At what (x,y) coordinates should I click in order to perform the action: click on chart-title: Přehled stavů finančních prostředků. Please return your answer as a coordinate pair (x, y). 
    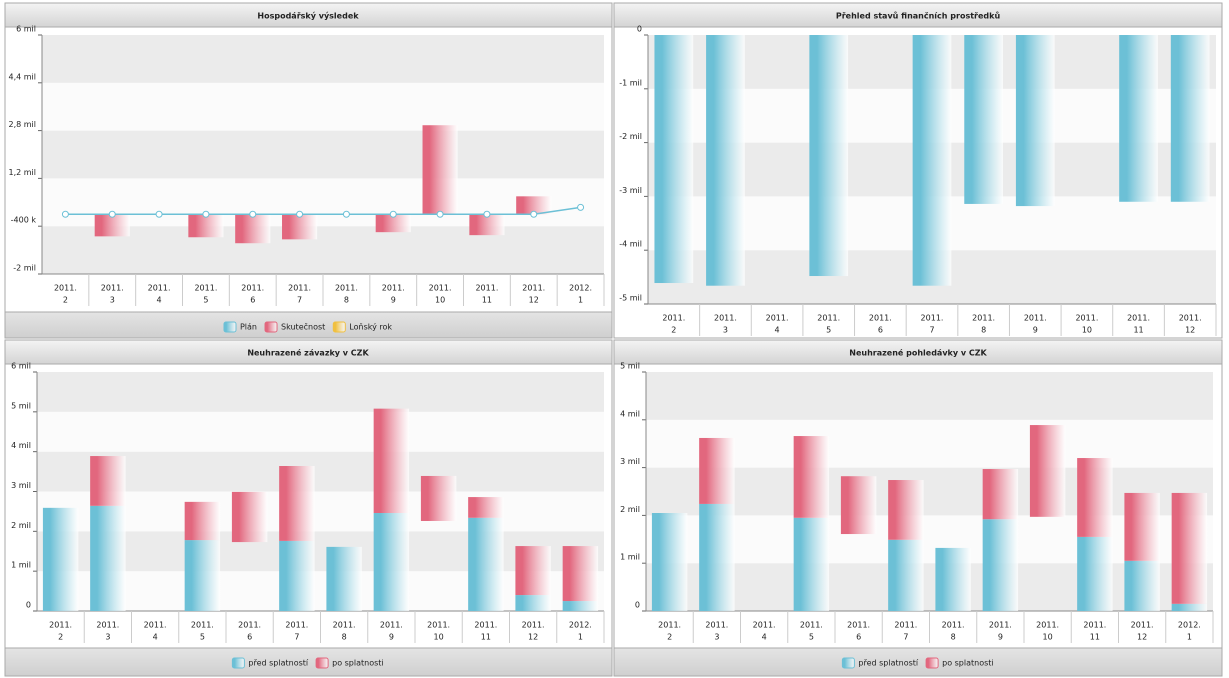
    Looking at the image, I should click on (918, 16).